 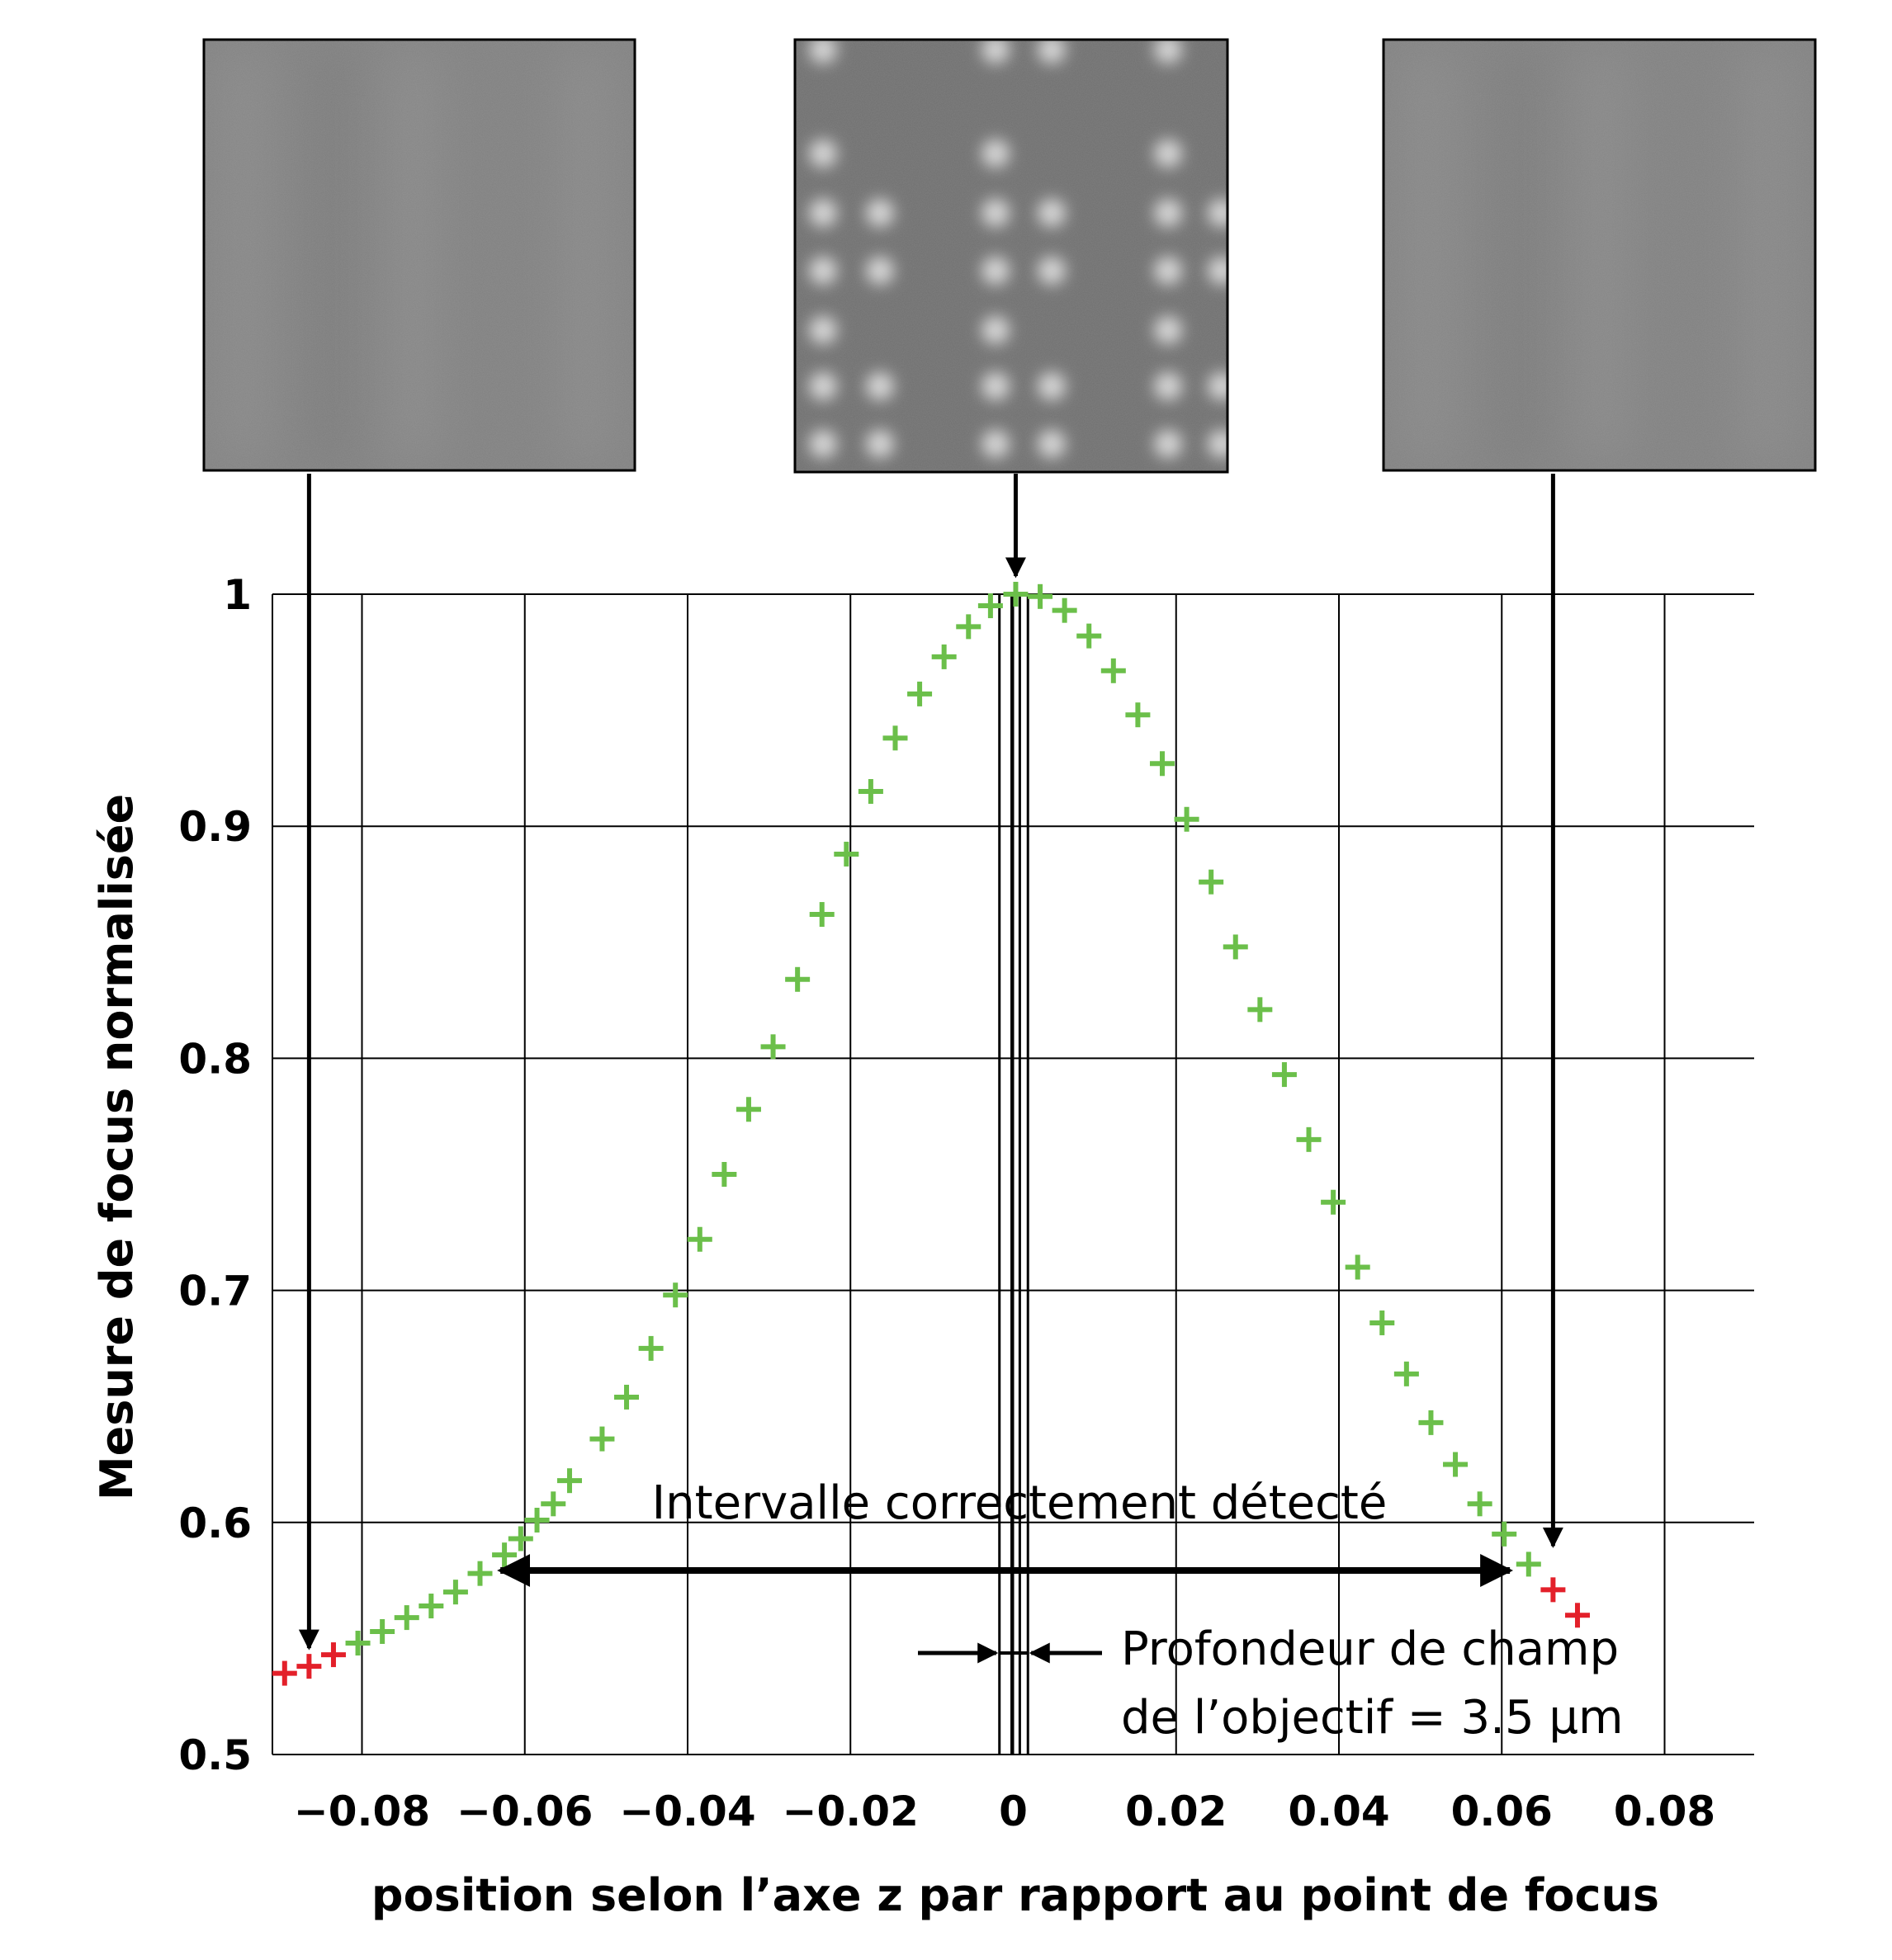 What do you see at coordinates (362, 1811) in the screenshot?
I see `x-tick-label: −0.08` at bounding box center [362, 1811].